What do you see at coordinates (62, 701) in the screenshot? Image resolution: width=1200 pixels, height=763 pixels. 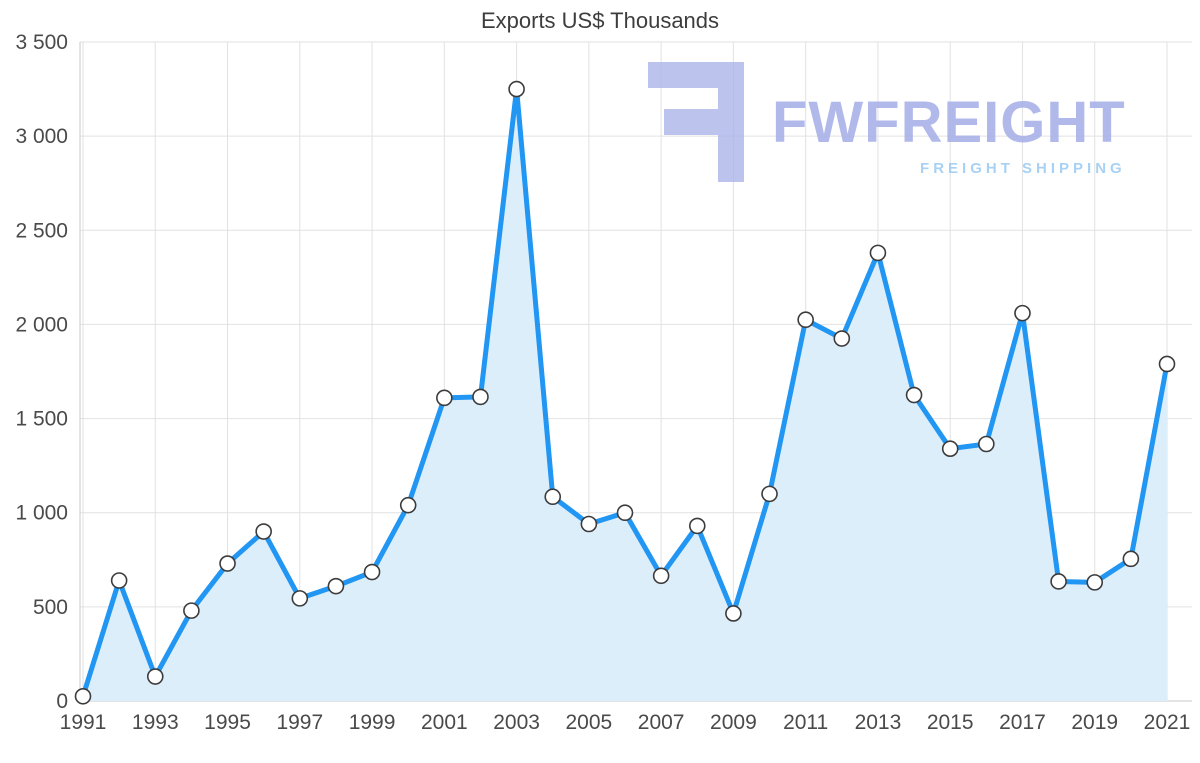 I see `svg-text: 0` at bounding box center [62, 701].